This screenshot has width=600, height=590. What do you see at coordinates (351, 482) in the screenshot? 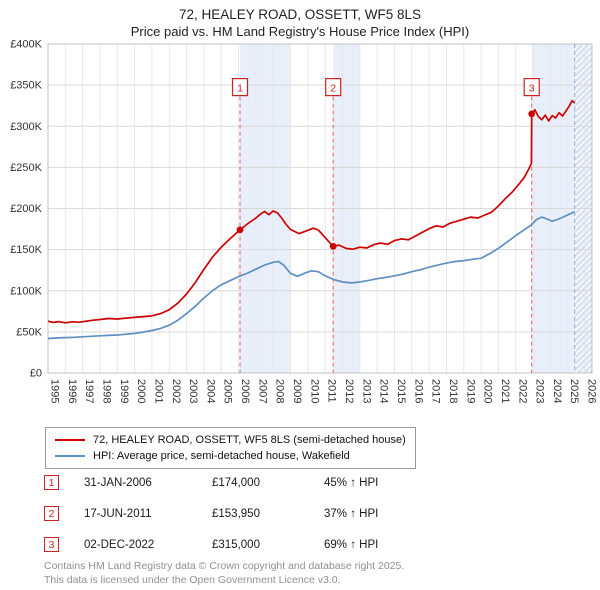
I see `sale-hpi-delta: 45% ↑ HPI` at bounding box center [351, 482].